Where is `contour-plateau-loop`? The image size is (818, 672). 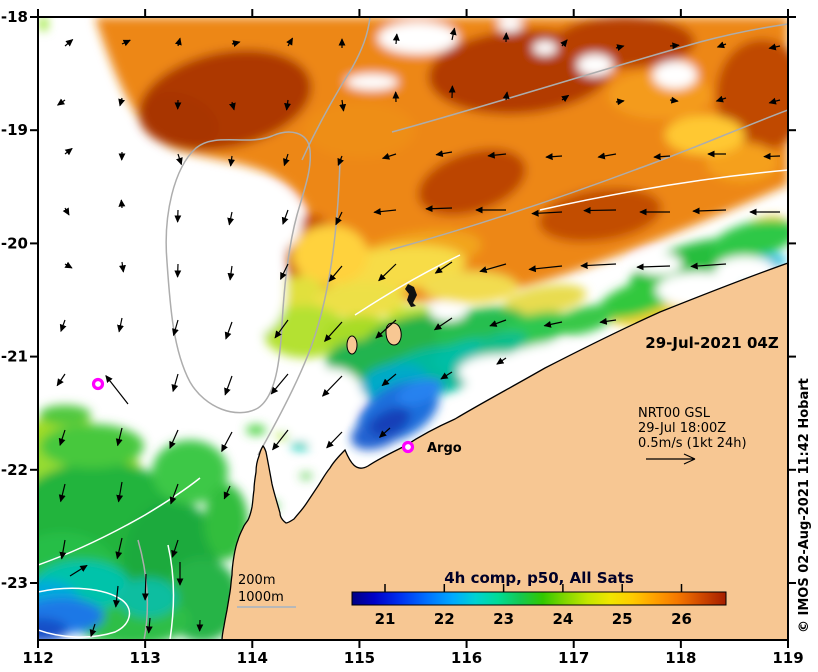
contour-plateau-loop is located at coordinates (238, 272).